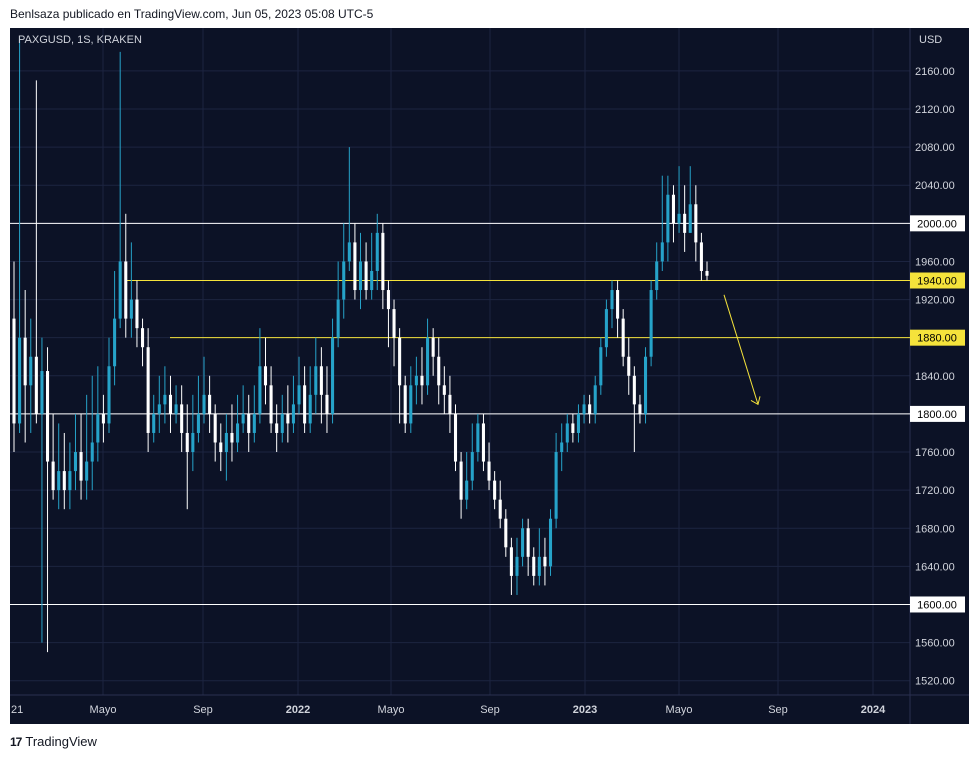  What do you see at coordinates (935, 491) in the screenshot?
I see `y-tick-label: 1720.00` at bounding box center [935, 491].